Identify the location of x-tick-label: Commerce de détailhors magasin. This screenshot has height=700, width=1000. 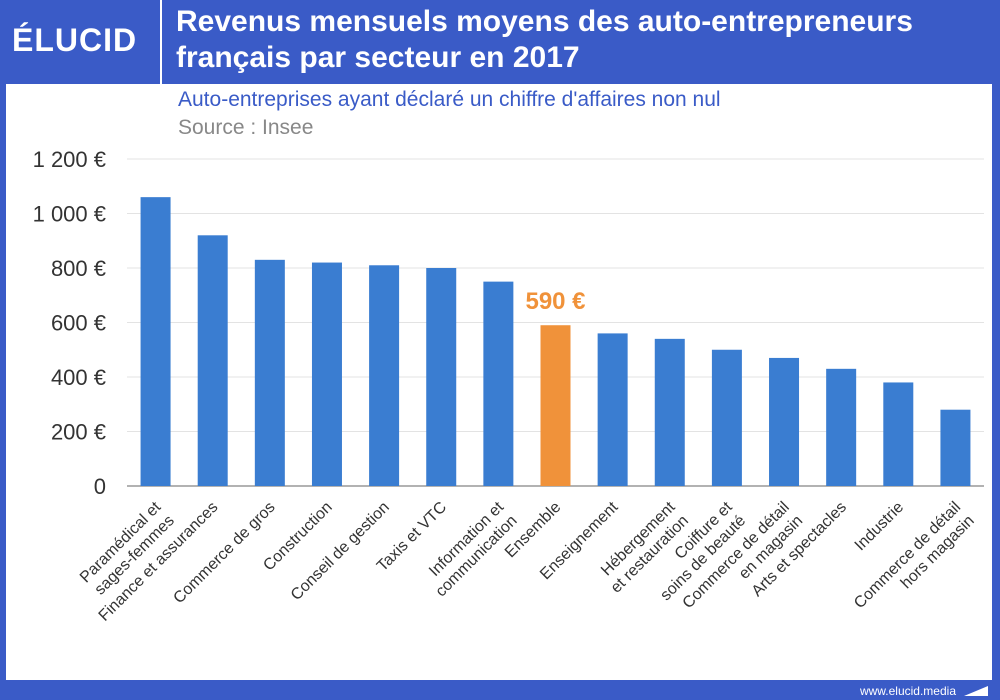
(914, 562).